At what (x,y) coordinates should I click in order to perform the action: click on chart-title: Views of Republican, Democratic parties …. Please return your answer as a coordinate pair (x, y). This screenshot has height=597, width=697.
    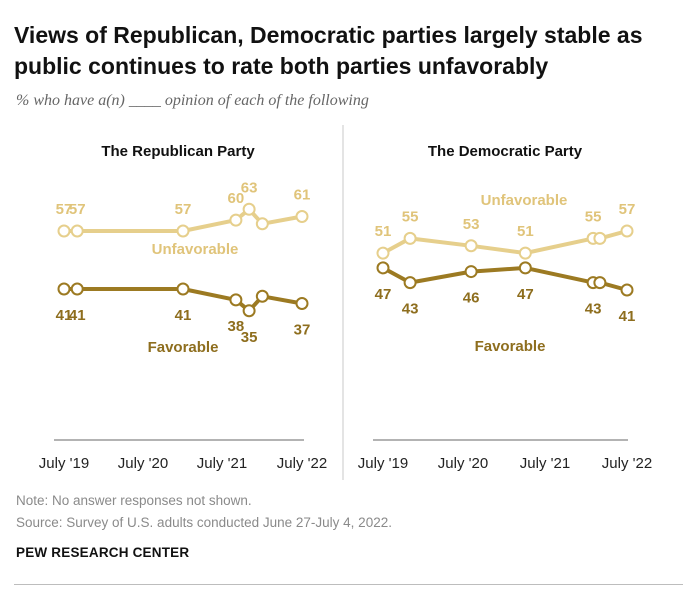
    Looking at the image, I should click on (328, 50).